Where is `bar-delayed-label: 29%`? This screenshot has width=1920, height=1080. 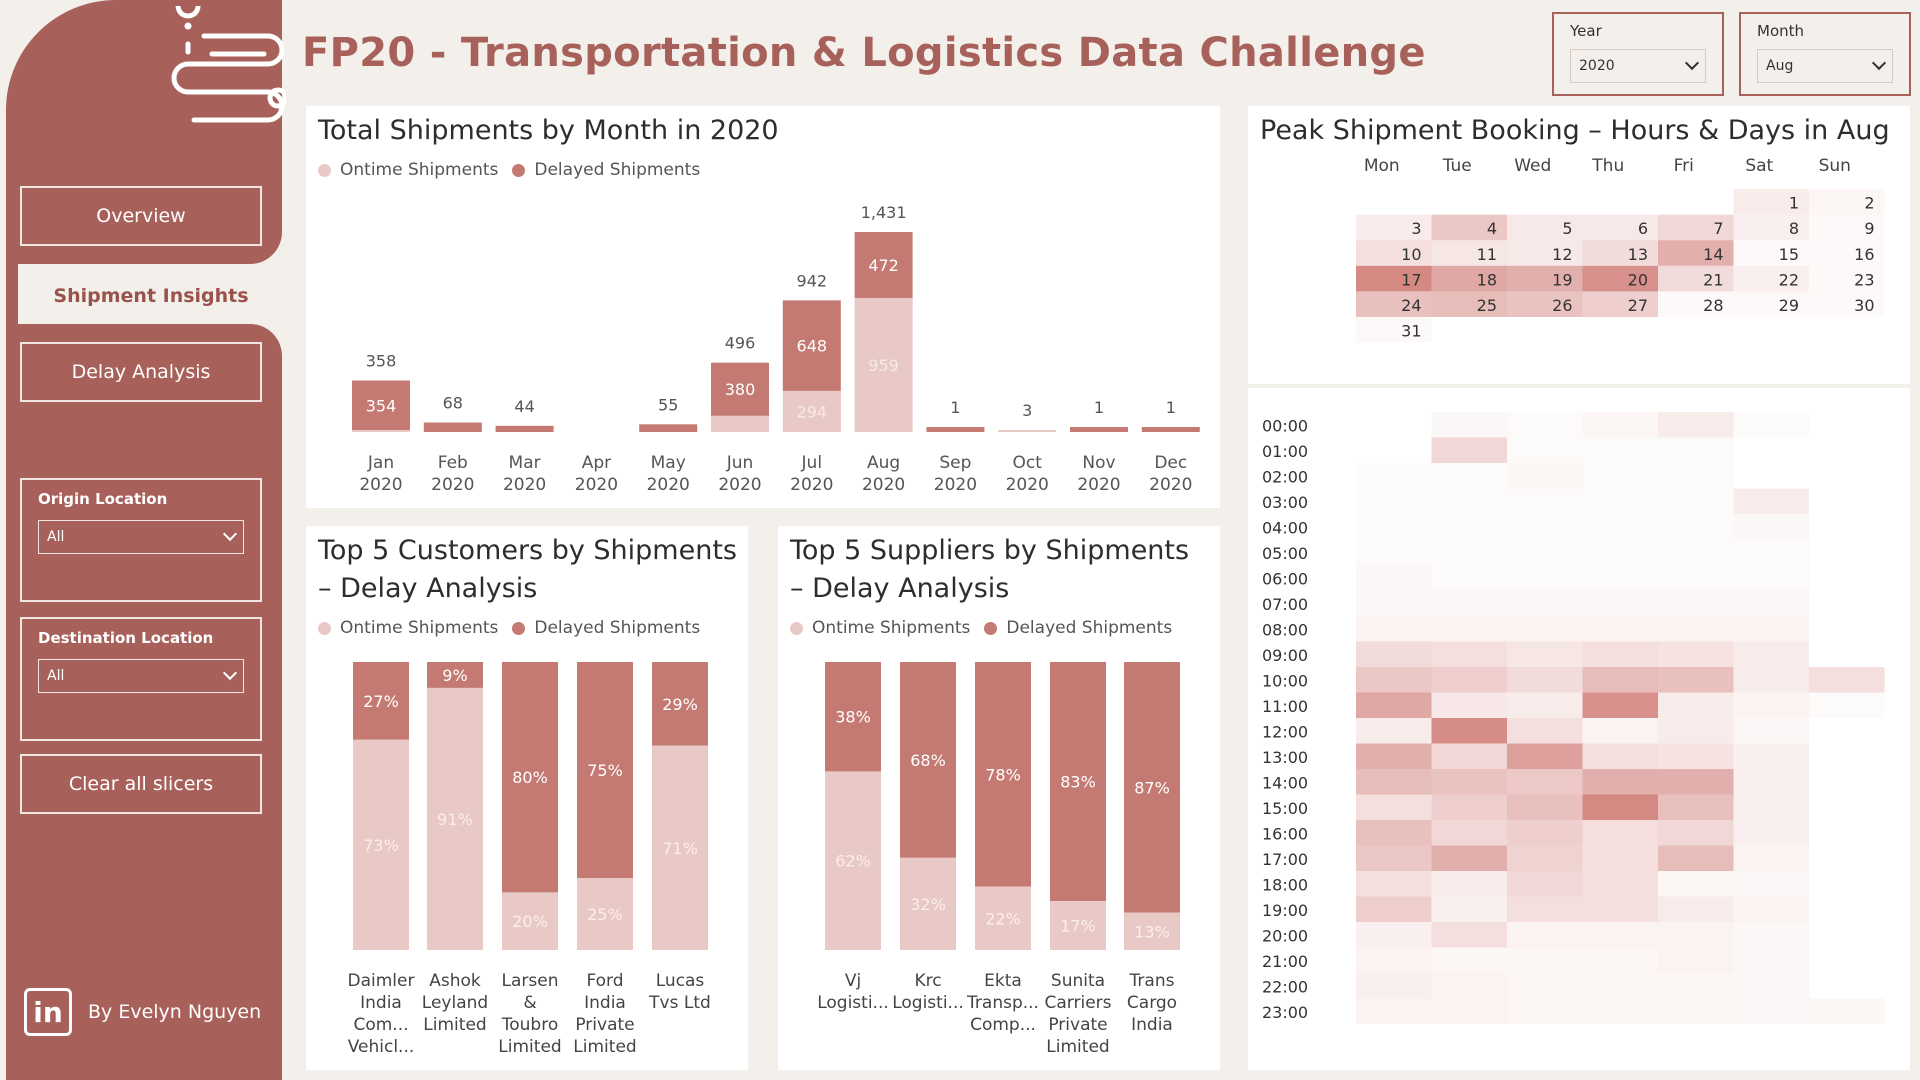
bar-delayed-label: 29% is located at coordinates (680, 704).